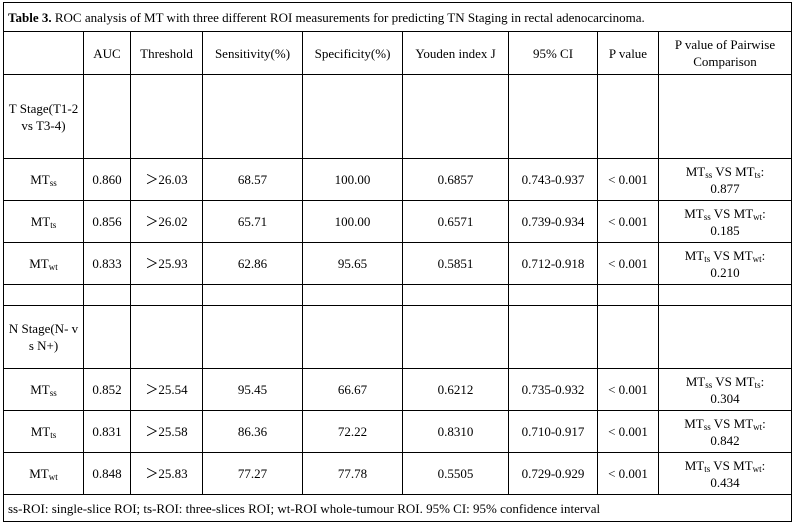 The image size is (794, 525). I want to click on data-cell: 0.8310, so click(455, 431).